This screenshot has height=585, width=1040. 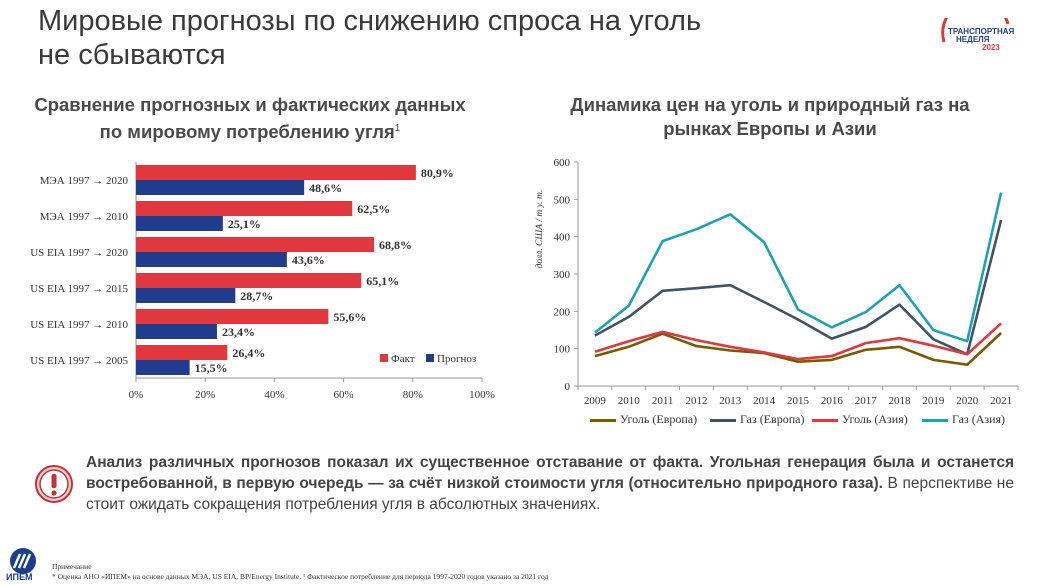 I want to click on legend-label: Газ (Азия), so click(x=979, y=419).